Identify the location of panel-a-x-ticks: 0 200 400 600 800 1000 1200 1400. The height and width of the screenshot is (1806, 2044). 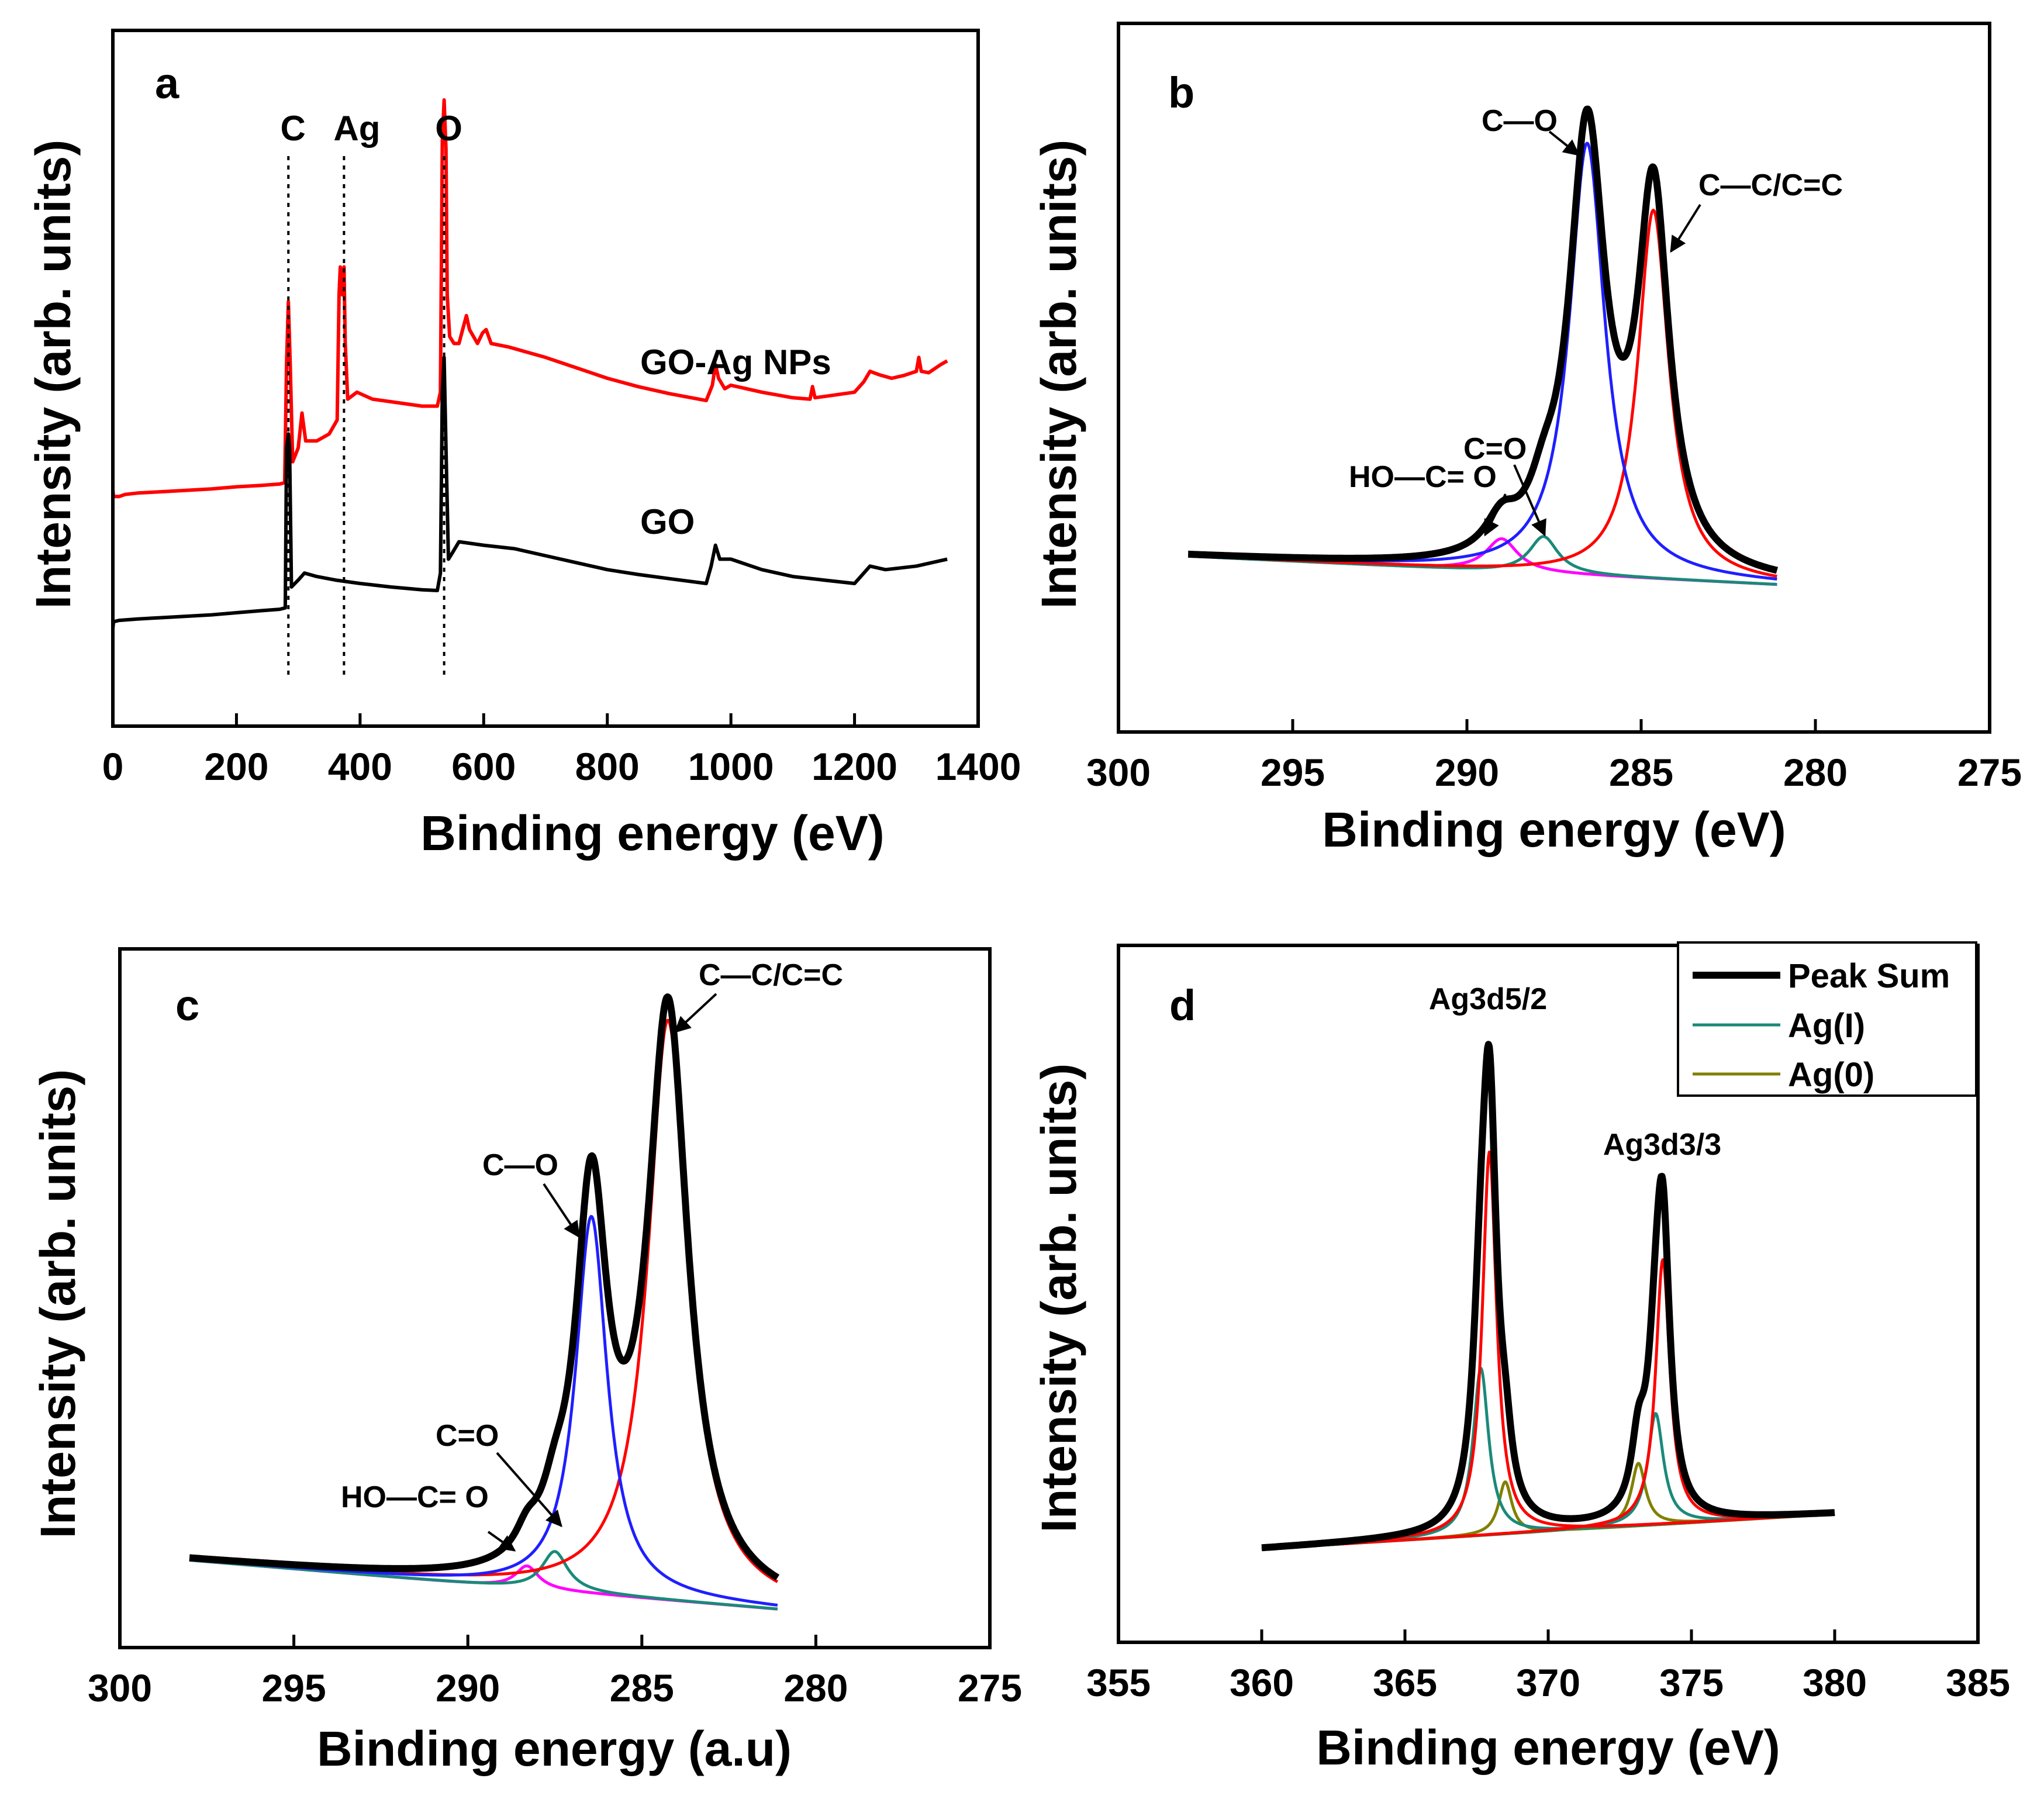
(561, 750).